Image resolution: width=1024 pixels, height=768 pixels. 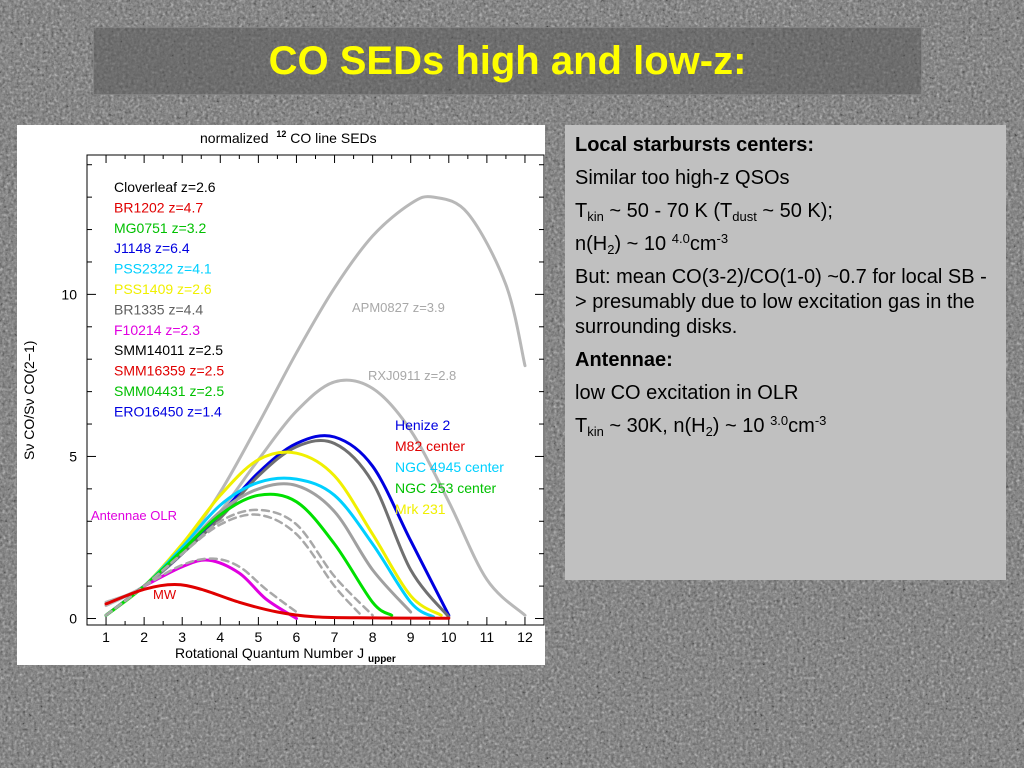 I want to click on annotation-antennae-olr: Antennae OLR, so click(x=134, y=515).